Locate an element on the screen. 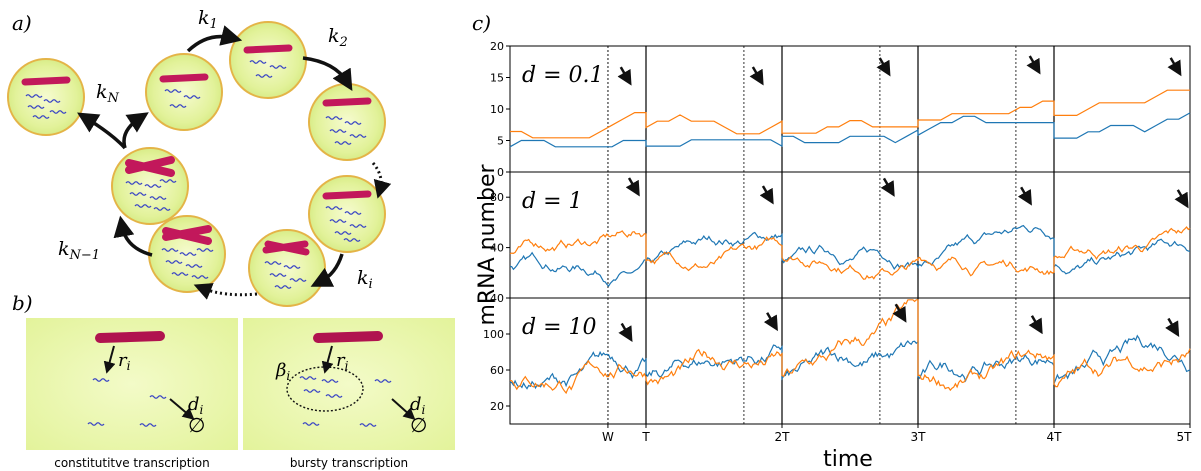 Image resolution: width=1201 pixels, height=471 pixels. x-tick-label: 2T is located at coordinates (783, 437).